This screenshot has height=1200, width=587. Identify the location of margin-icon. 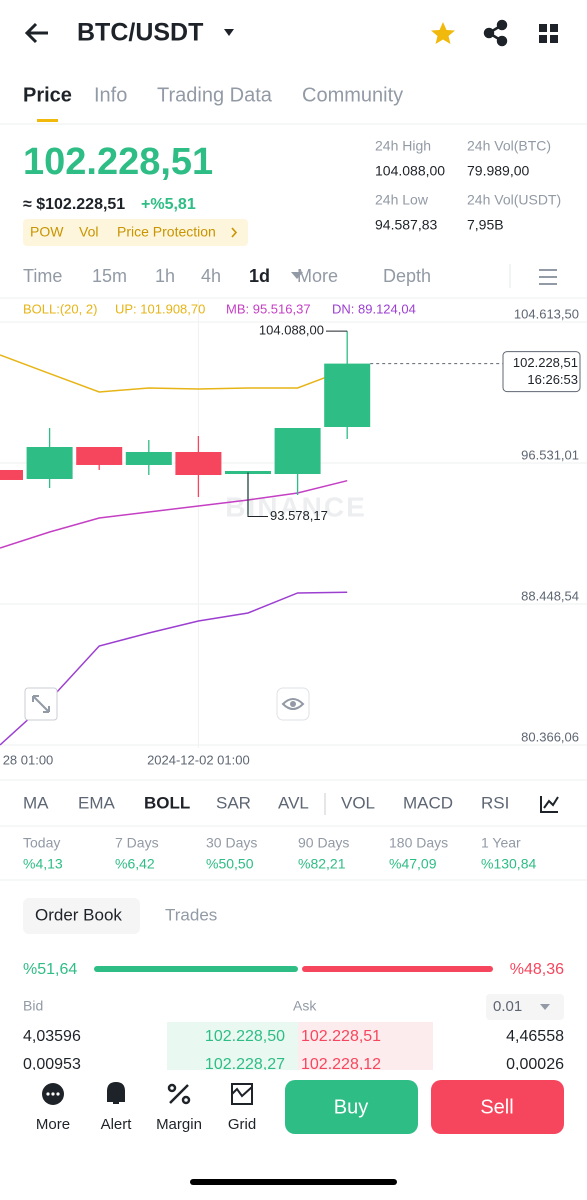
(179, 1094).